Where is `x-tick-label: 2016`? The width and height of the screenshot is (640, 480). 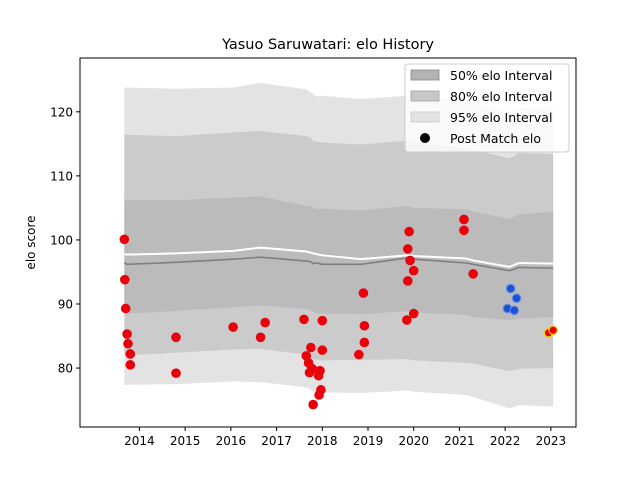
x-tick-label: 2016 is located at coordinates (231, 441).